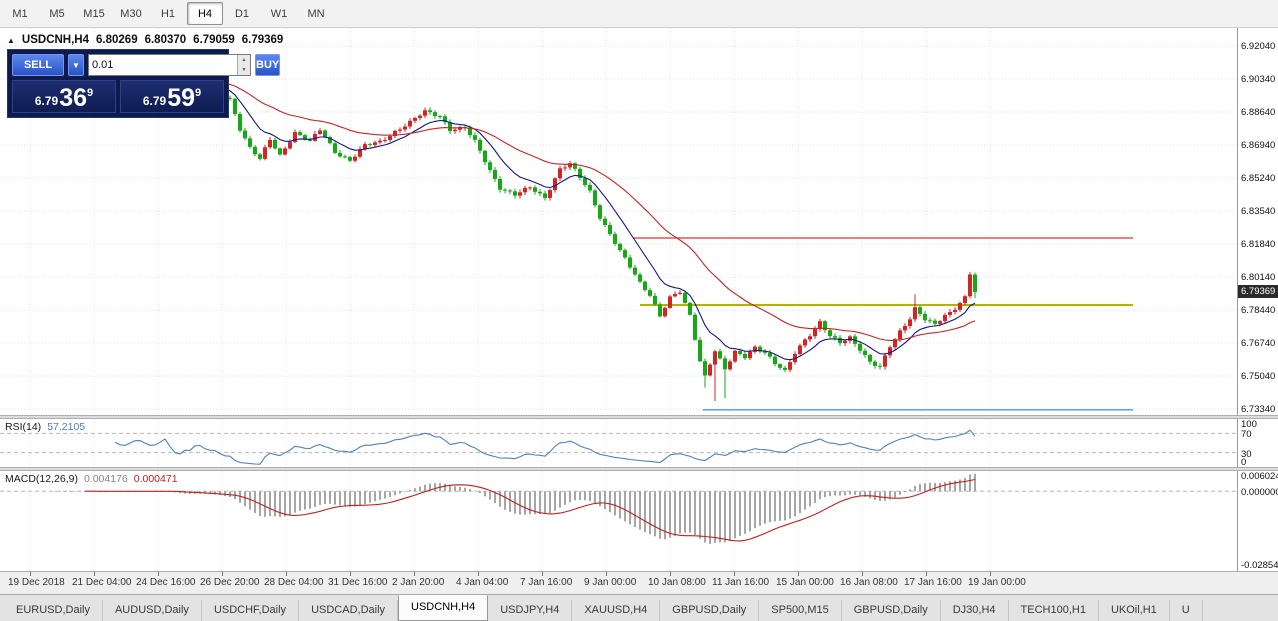 The height and width of the screenshot is (621, 1278). Describe the element at coordinates (316, 13) in the screenshot. I see `timeframe-button-mn: MN` at that location.